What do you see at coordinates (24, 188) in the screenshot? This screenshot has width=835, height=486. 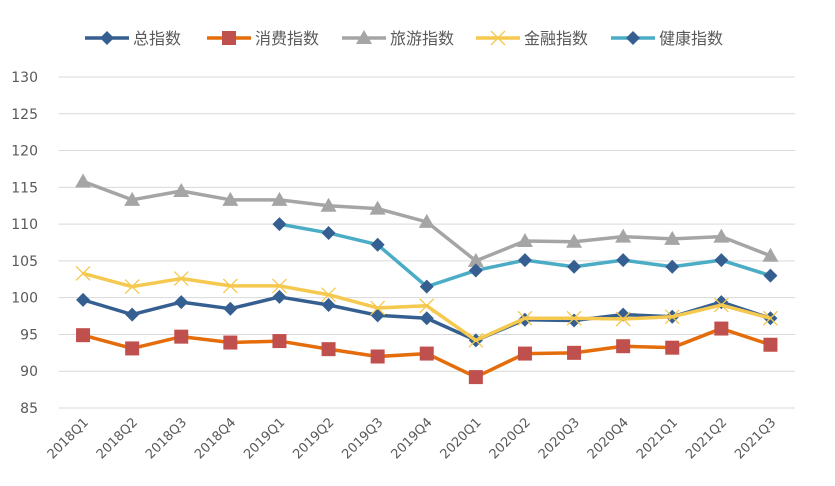 I see `y-tick-label: 115` at bounding box center [24, 188].